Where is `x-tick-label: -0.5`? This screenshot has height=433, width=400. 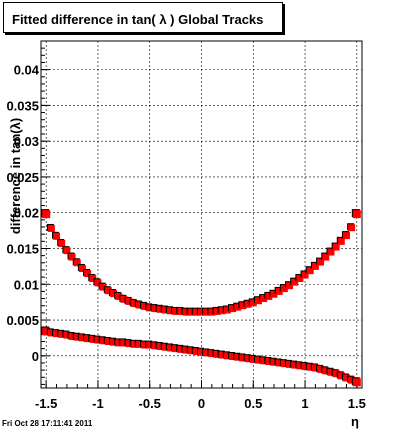 x-tick-label: -0.5 is located at coordinates (150, 403).